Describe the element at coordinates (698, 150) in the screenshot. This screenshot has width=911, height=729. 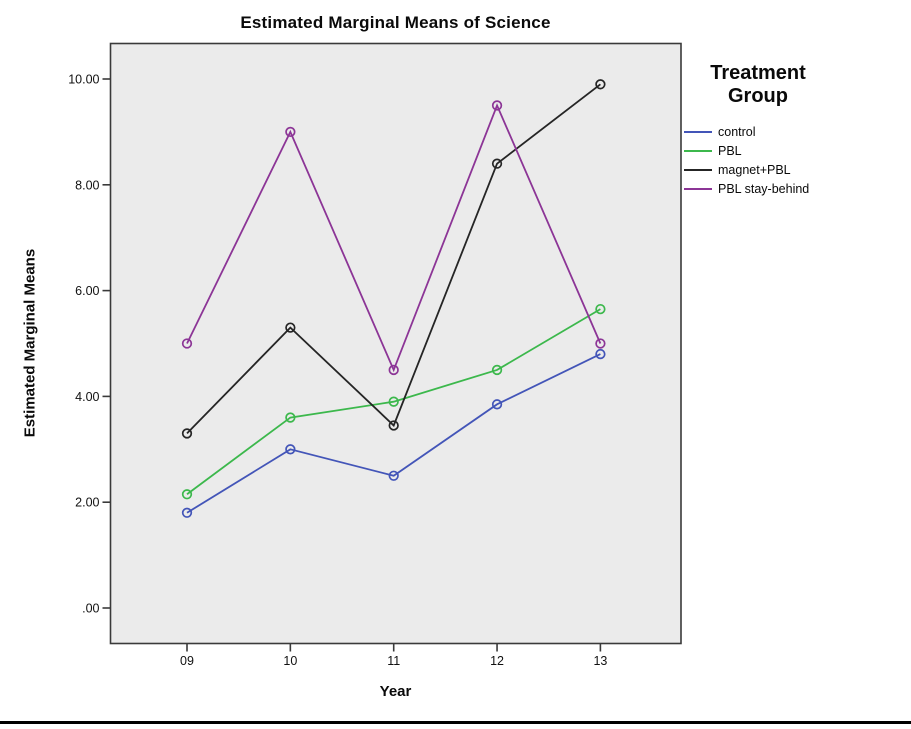
I see `legend-swatch-pbl` at that location.